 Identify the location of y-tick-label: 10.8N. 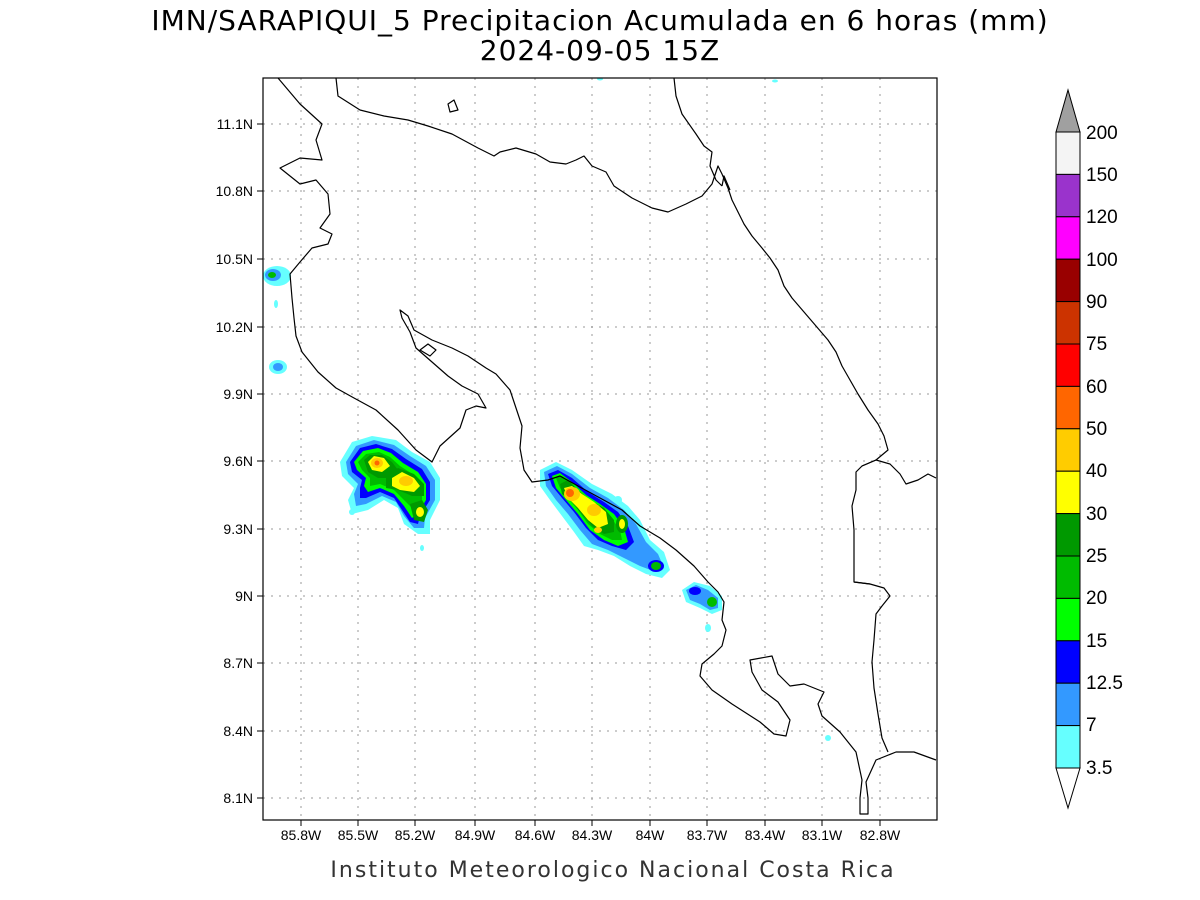
(234, 191).